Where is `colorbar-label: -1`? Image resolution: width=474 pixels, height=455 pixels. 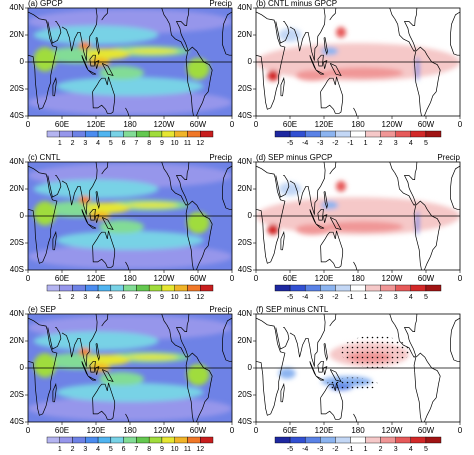
colorbar-label: -1 is located at coordinates (350, 297).